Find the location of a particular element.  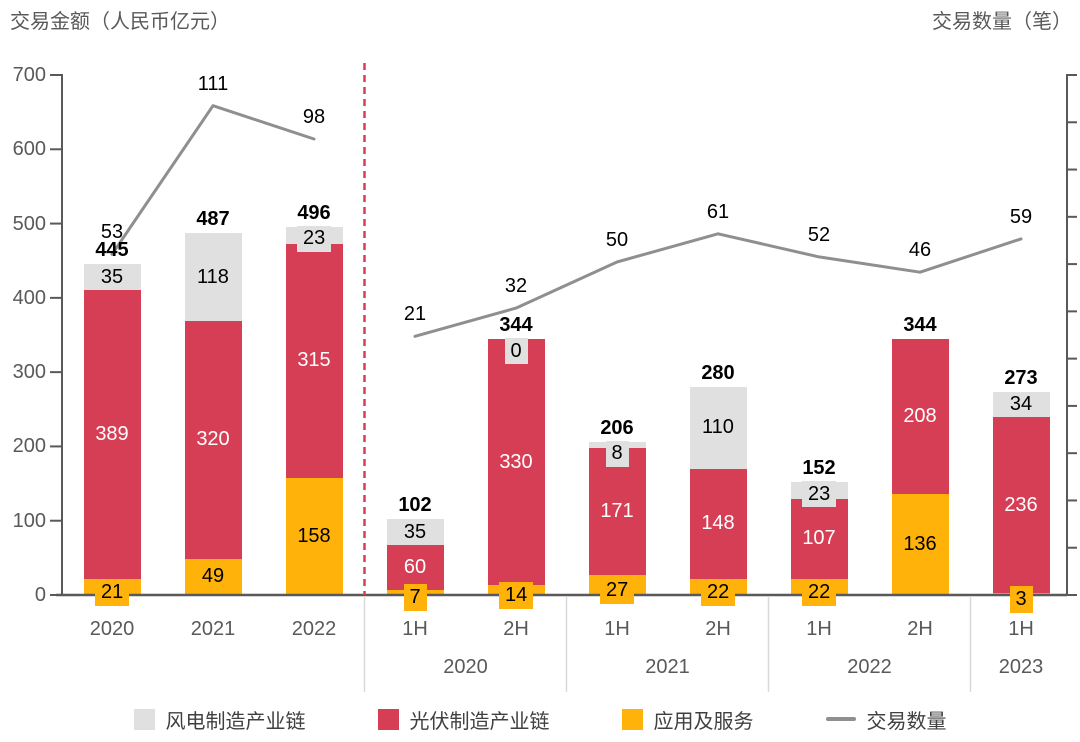

x-axis-group-label: 2023 is located at coordinates (1021, 667).